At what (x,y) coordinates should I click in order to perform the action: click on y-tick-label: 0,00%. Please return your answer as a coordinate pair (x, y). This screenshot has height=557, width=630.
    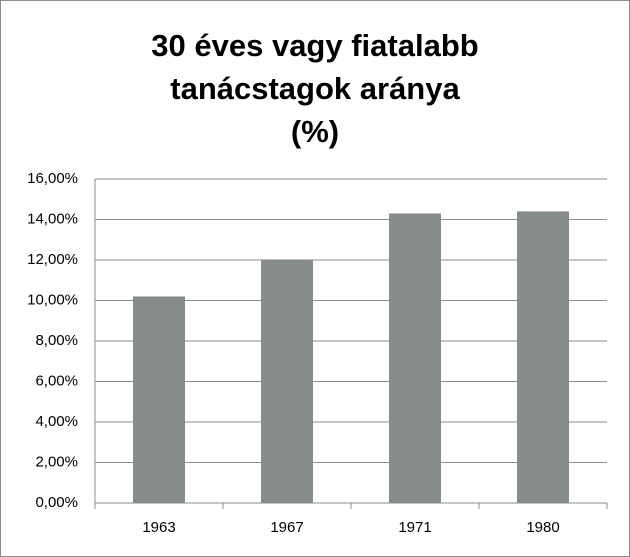
    Looking at the image, I should click on (56, 502).